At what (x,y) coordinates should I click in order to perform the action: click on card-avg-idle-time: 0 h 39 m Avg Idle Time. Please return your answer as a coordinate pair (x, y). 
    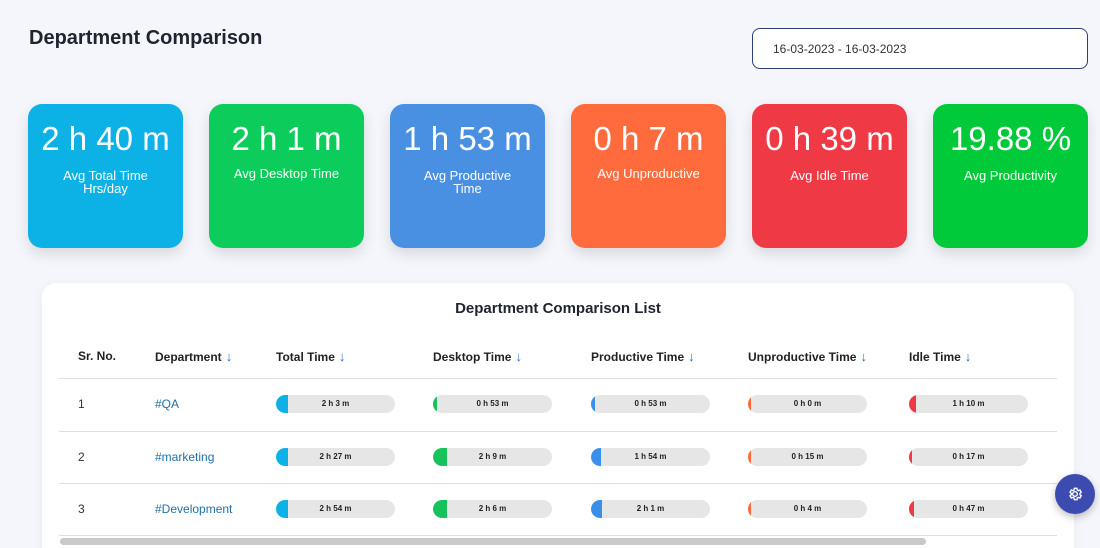
    Looking at the image, I should click on (829, 176).